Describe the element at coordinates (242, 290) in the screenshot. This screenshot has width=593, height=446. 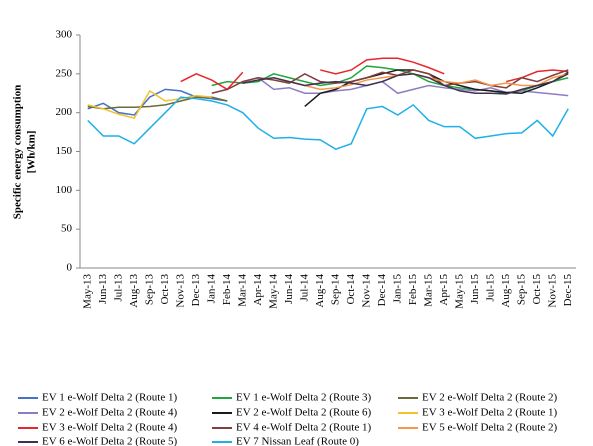
I see `x-tick-label: Mar-14` at that location.